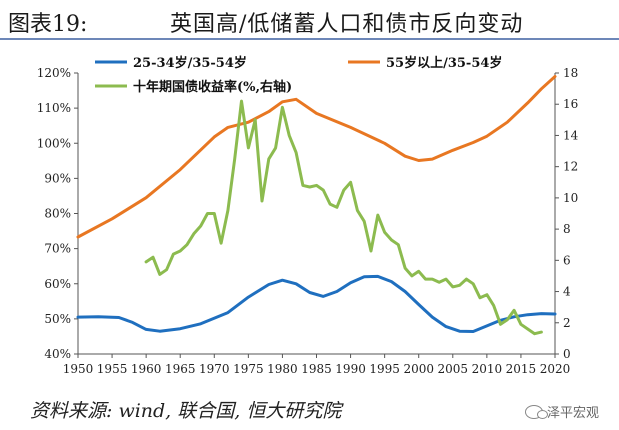 This screenshot has height=430, width=619. I want to click on x-tick-label: 1960, so click(146, 369).